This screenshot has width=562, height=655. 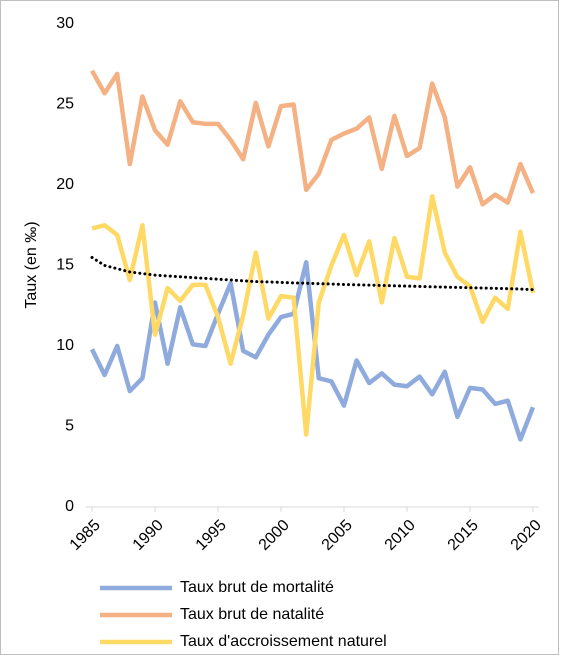 I want to click on legend-label: Taux brut de mortalité, so click(x=257, y=587).